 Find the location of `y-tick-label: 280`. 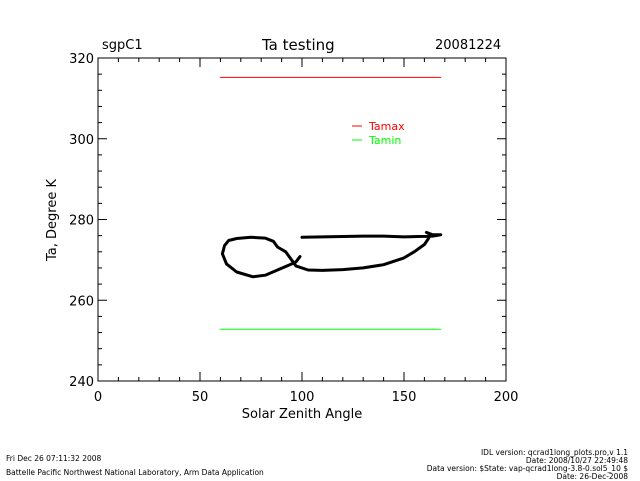

y-tick-label: 280 is located at coordinates (81, 221).